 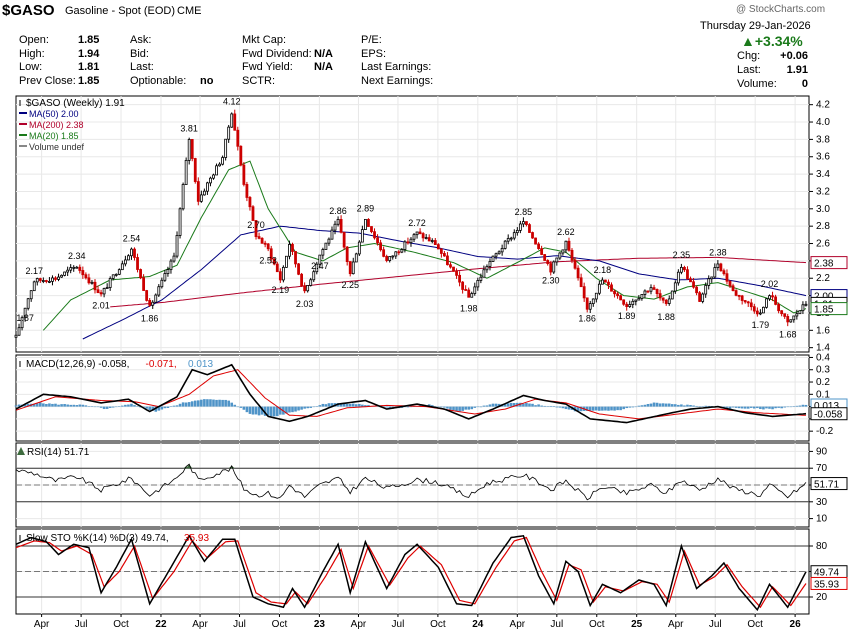 What do you see at coordinates (258, 80) in the screenshot?
I see `quote-label: SCTR:` at bounding box center [258, 80].